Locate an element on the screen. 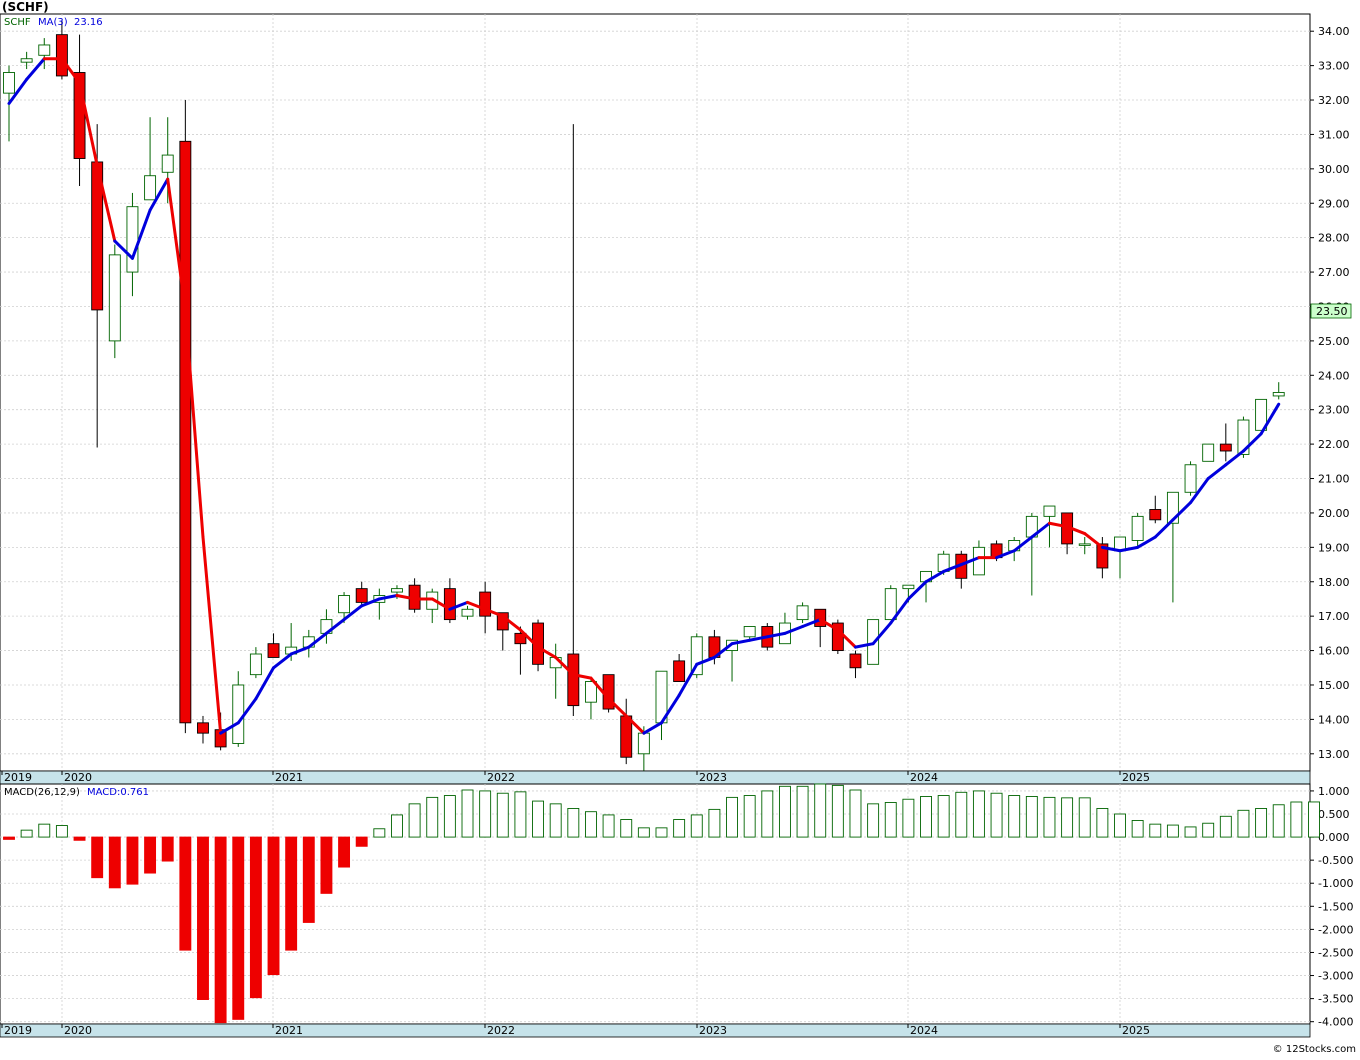 This screenshot has width=1360, height=1060. date-band-top is located at coordinates (655, 777).